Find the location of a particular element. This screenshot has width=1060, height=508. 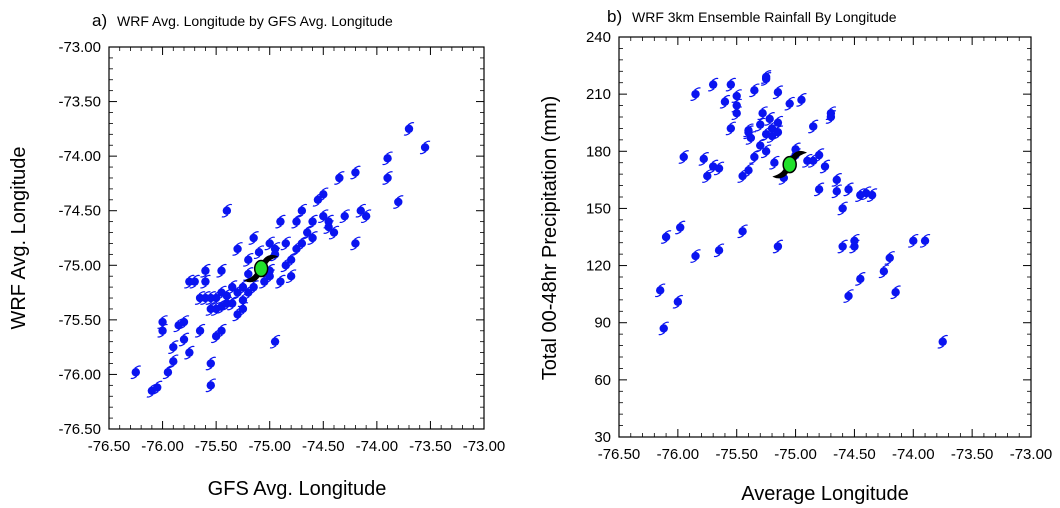

x-tick-label: -75.50 is located at coordinates (216, 446).